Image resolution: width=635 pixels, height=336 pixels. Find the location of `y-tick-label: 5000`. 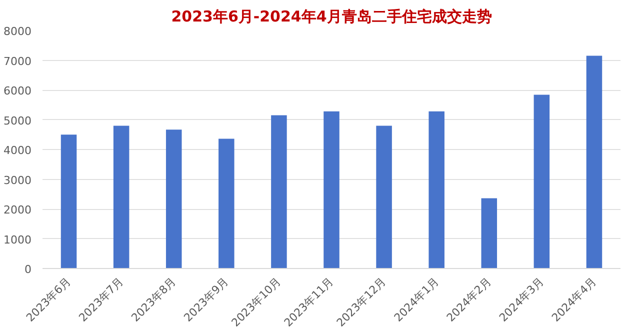

y-tick-label: 5000 is located at coordinates (18, 121).